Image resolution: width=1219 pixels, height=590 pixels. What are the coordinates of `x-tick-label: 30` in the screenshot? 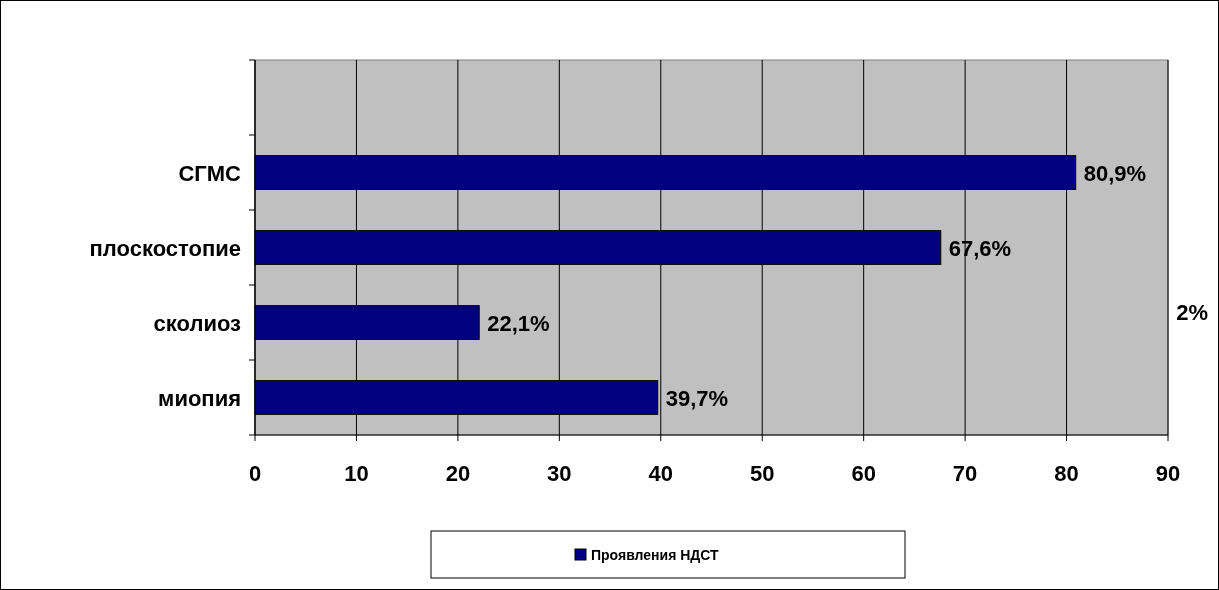 It's located at (559, 473).